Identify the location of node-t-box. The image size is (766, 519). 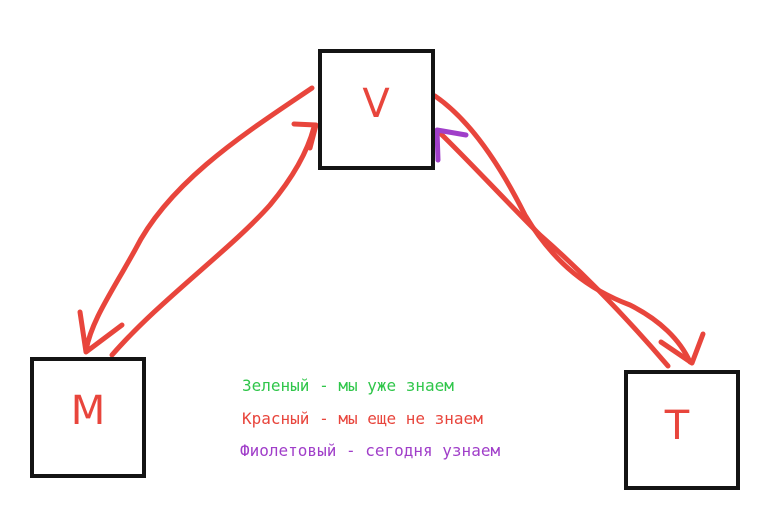
(682, 430).